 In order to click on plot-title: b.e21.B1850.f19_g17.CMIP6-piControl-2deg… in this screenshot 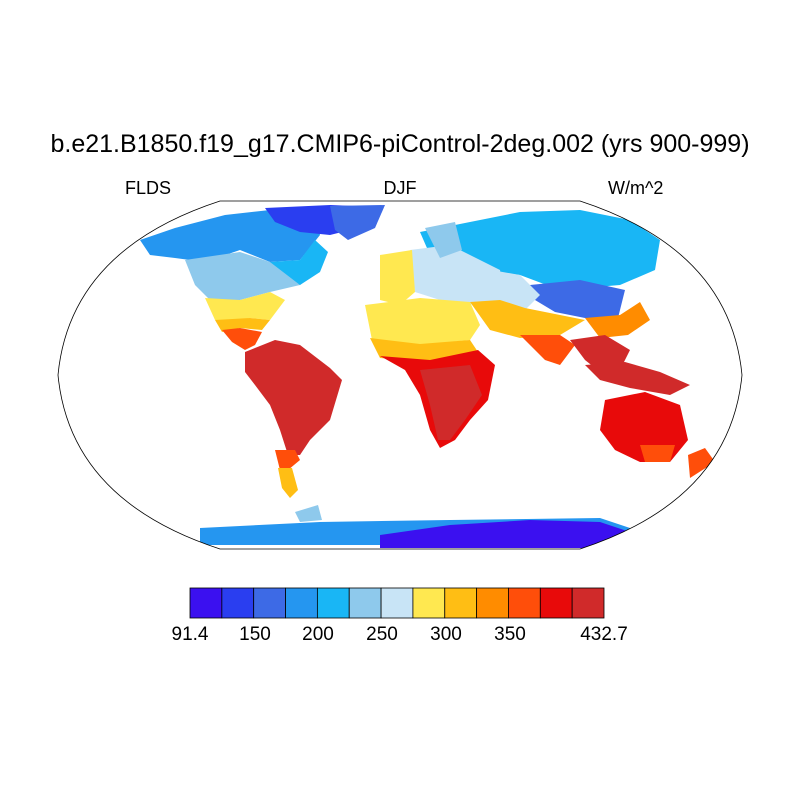, I will do `click(400, 144)`.